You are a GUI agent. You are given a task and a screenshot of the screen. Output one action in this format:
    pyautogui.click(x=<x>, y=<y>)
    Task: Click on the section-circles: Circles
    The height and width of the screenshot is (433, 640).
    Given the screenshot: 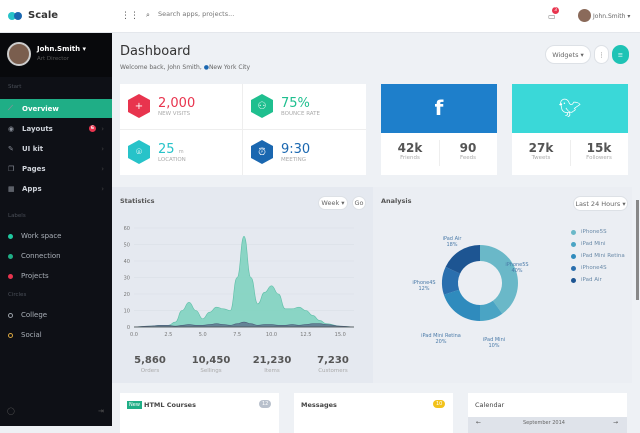 What is the action you would take?
    pyautogui.click(x=17, y=295)
    